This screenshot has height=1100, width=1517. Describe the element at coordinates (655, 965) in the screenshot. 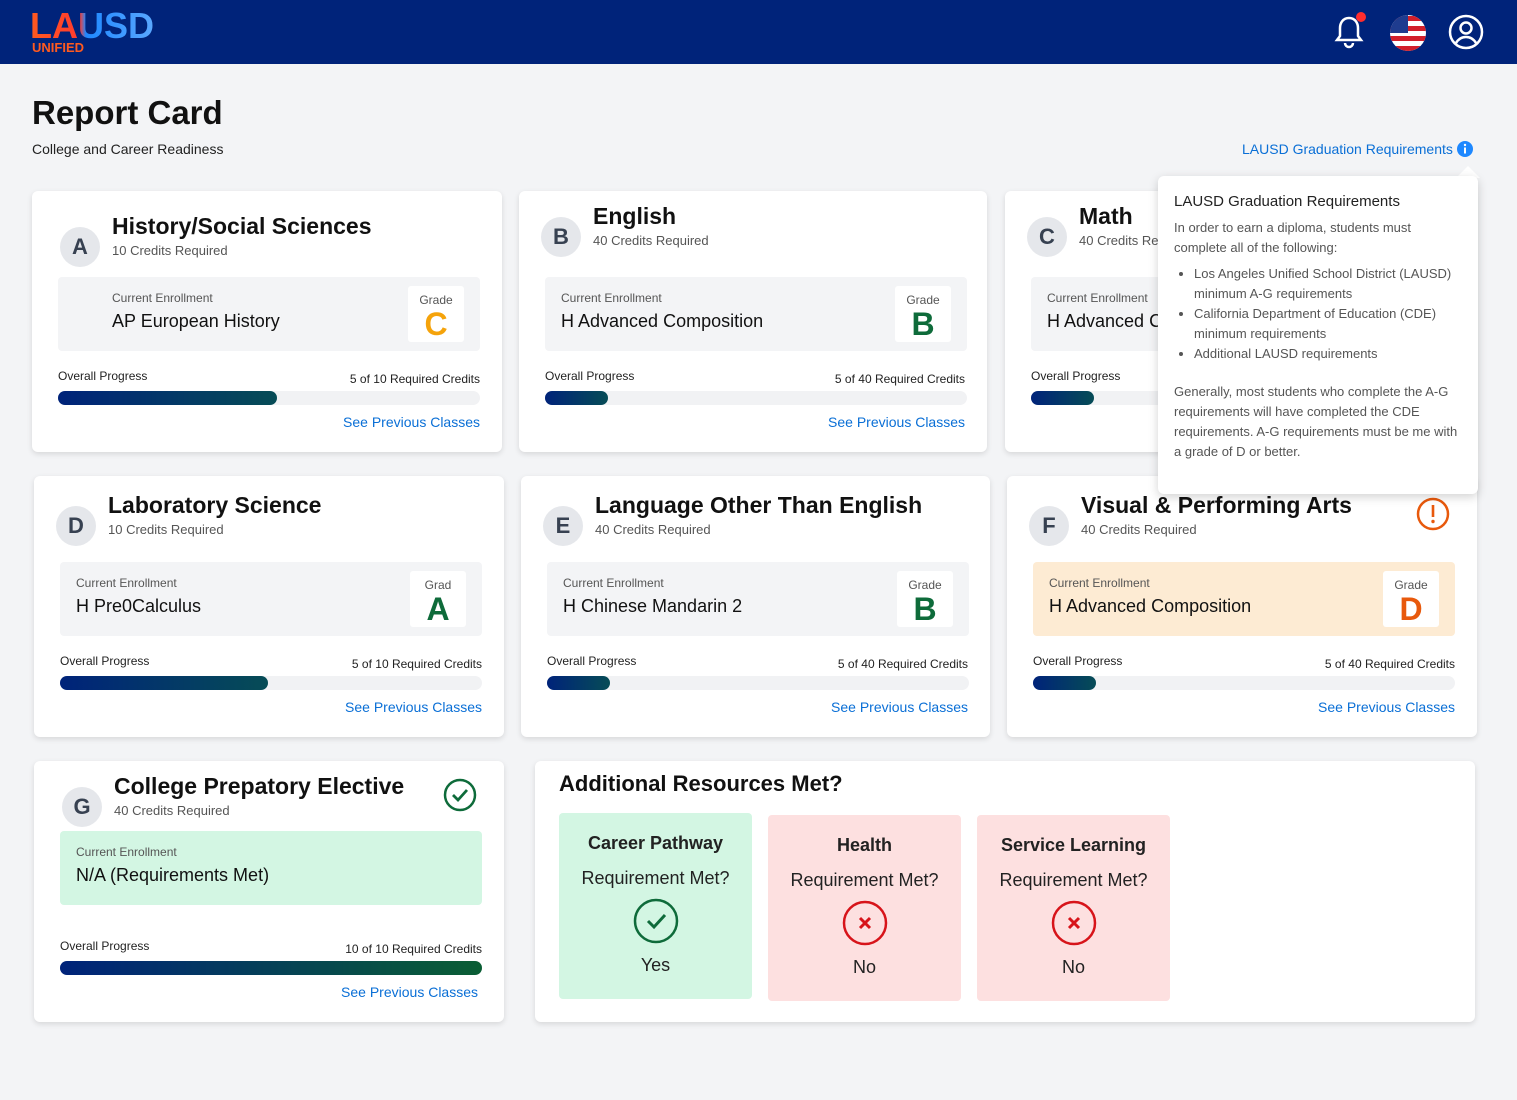

I see `resource-answer: Yes` at that location.